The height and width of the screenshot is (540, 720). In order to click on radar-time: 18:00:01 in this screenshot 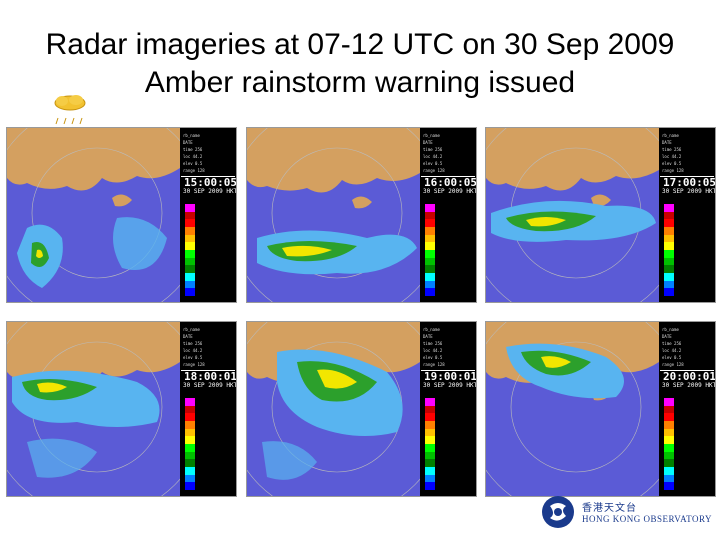, I will do `click(210, 376)`.